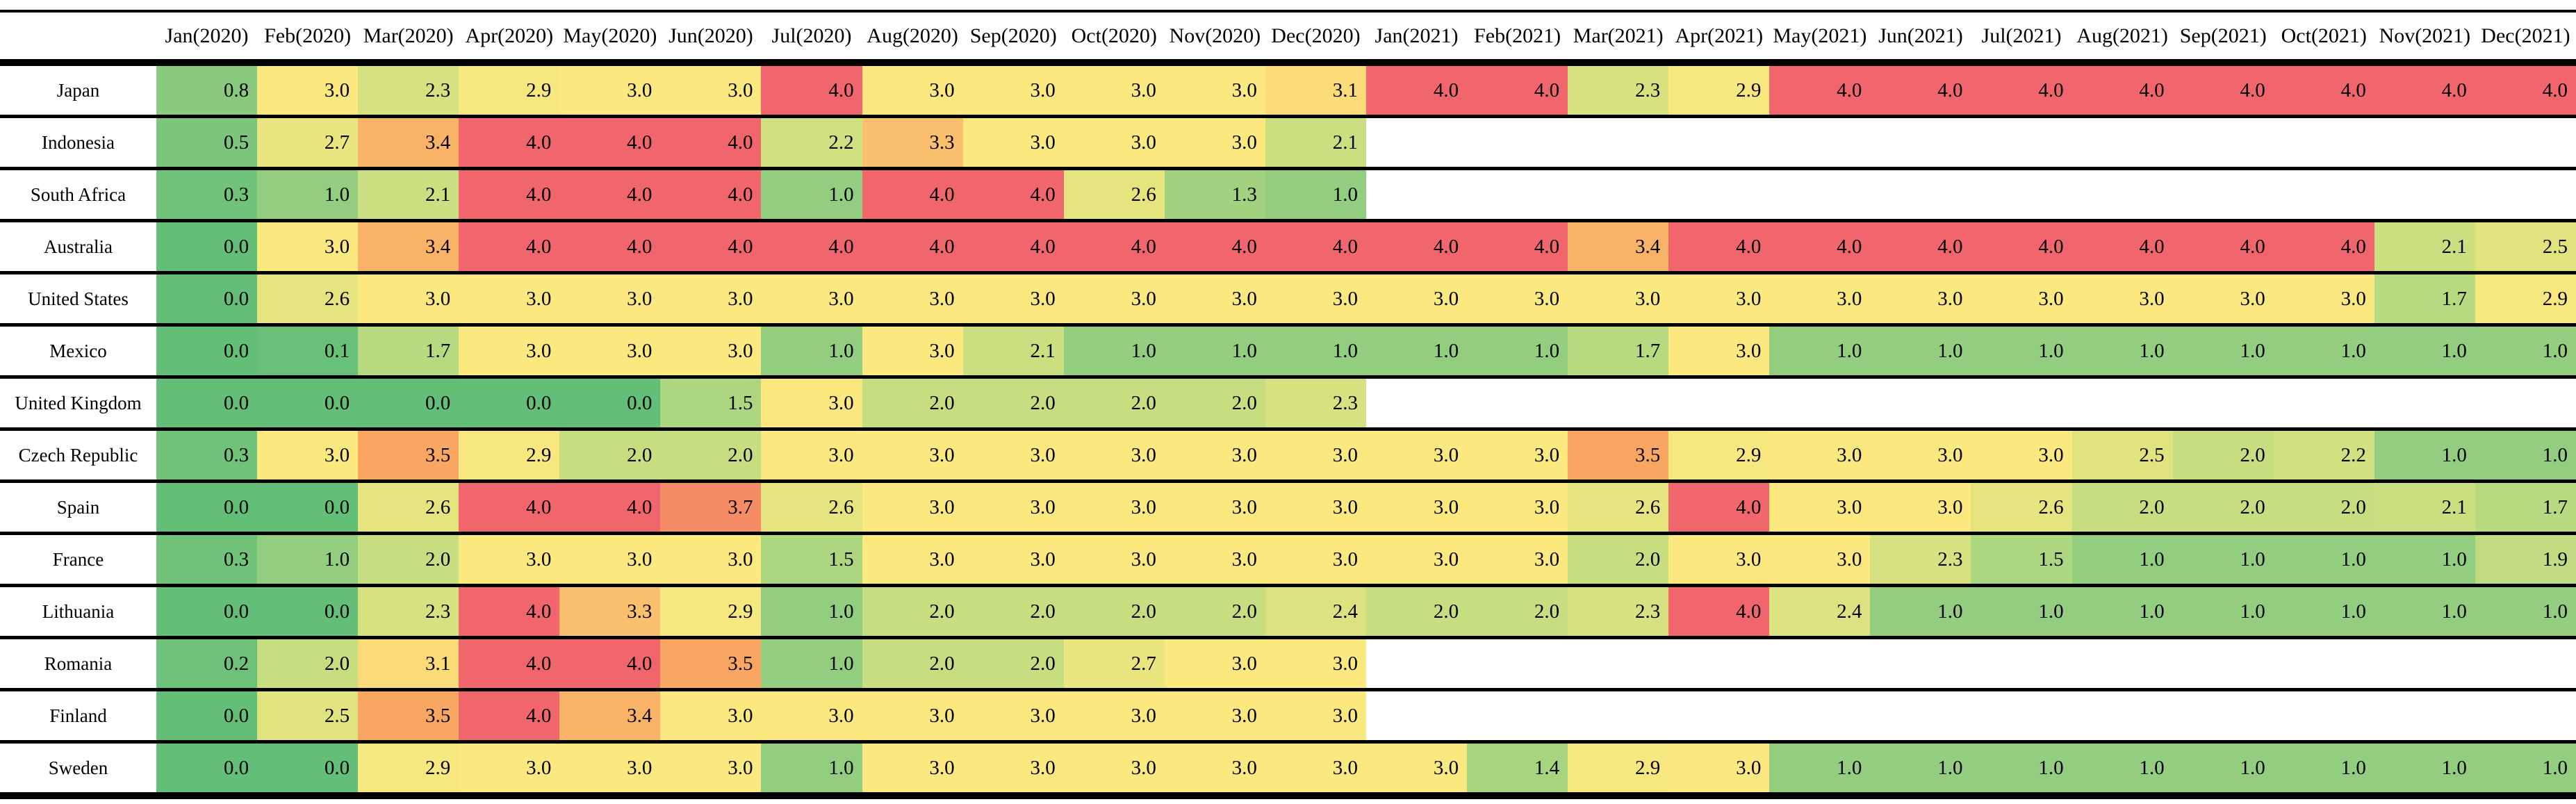 Image resolution: width=2576 pixels, height=804 pixels. I want to click on corner-cell, so click(78, 36).